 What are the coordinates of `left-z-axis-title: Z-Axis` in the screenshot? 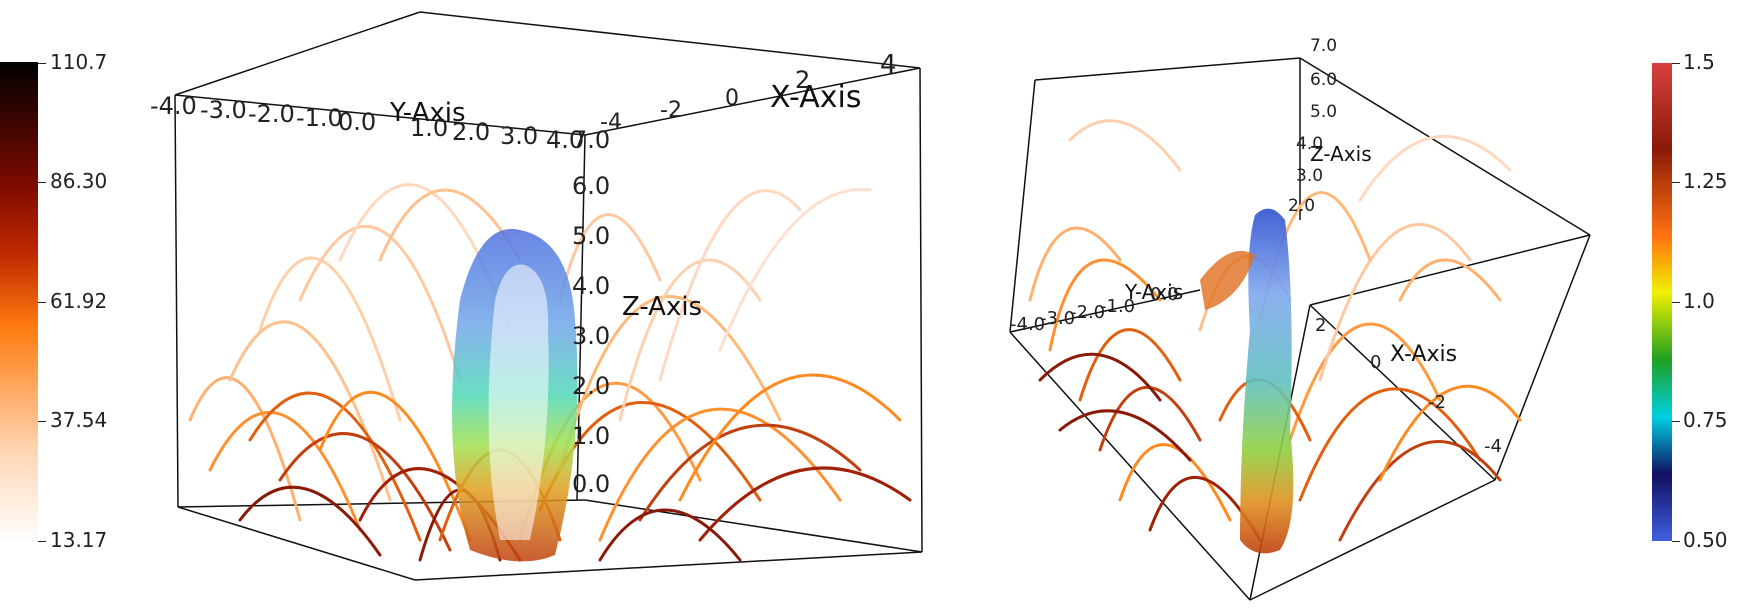 It's located at (662, 307).